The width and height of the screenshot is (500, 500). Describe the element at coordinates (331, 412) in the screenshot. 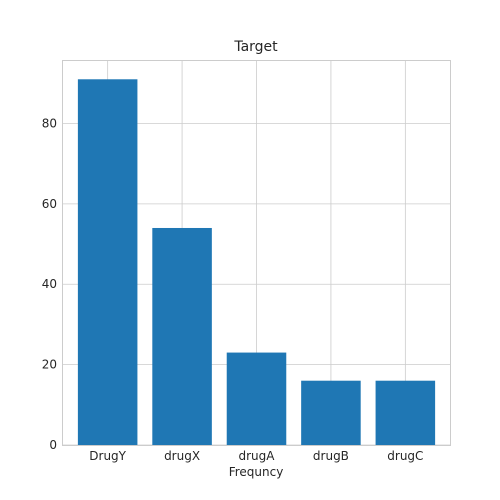

I see `bar-drugb` at that location.